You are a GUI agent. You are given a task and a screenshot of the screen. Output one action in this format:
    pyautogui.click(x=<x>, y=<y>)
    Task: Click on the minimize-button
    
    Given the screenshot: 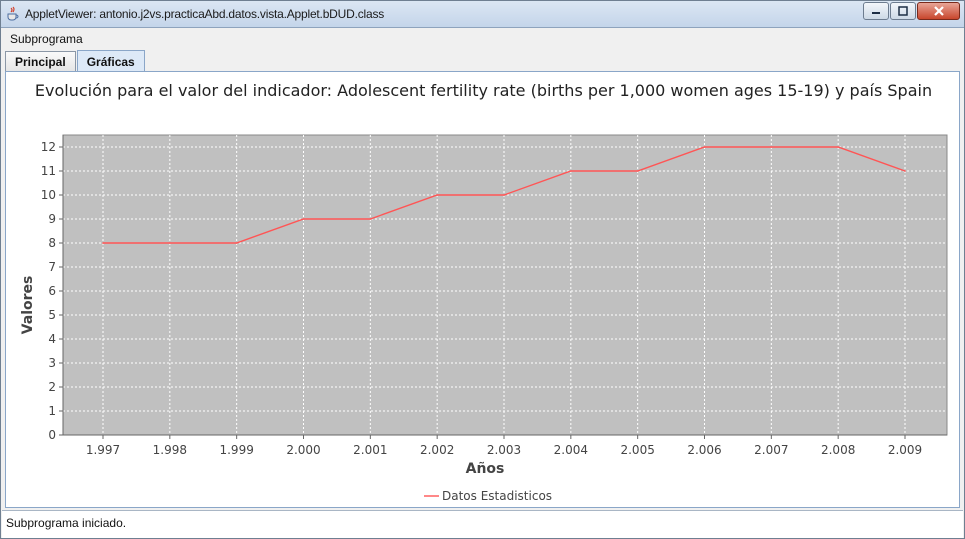 What is the action you would take?
    pyautogui.click(x=876, y=11)
    